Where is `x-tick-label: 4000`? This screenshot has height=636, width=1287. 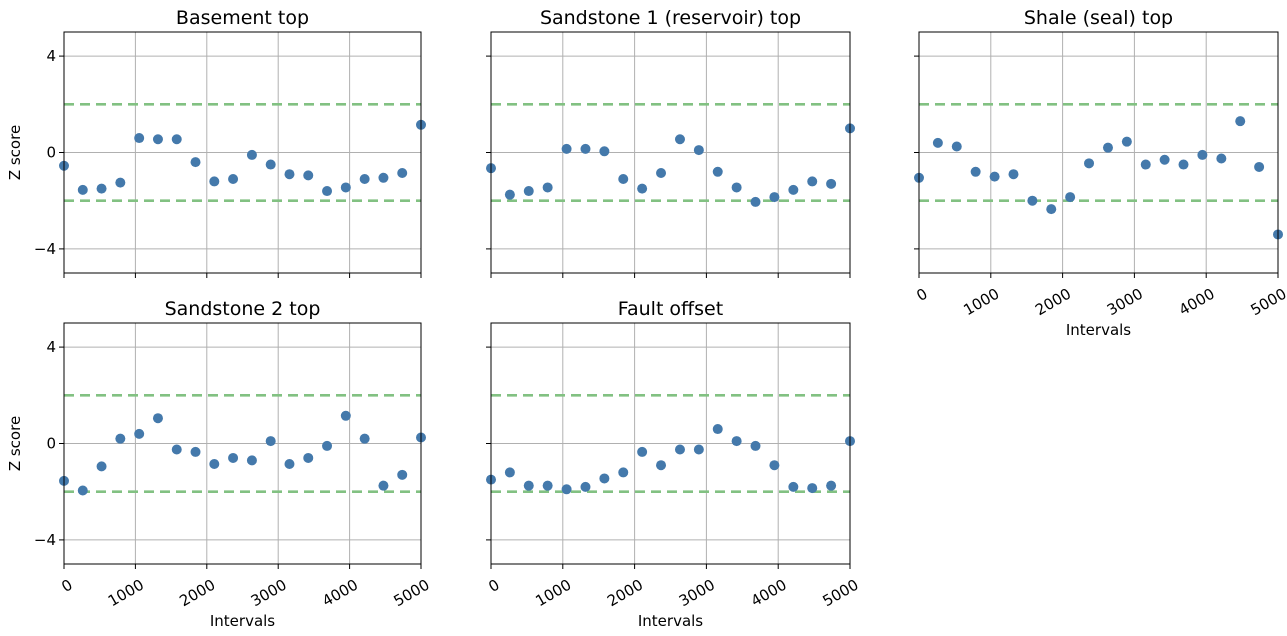 x-tick-label: 4000 is located at coordinates (769, 593).